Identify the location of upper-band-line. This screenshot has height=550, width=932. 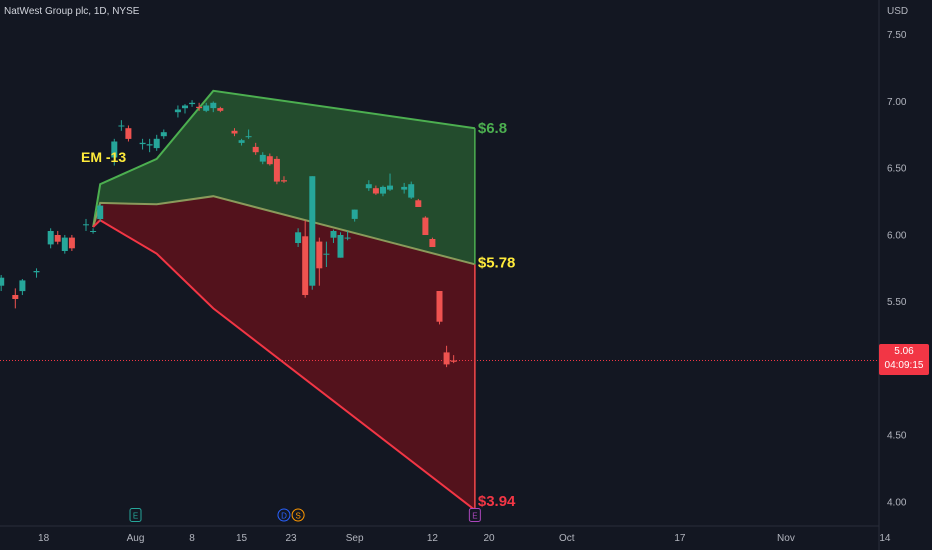
(284, 158).